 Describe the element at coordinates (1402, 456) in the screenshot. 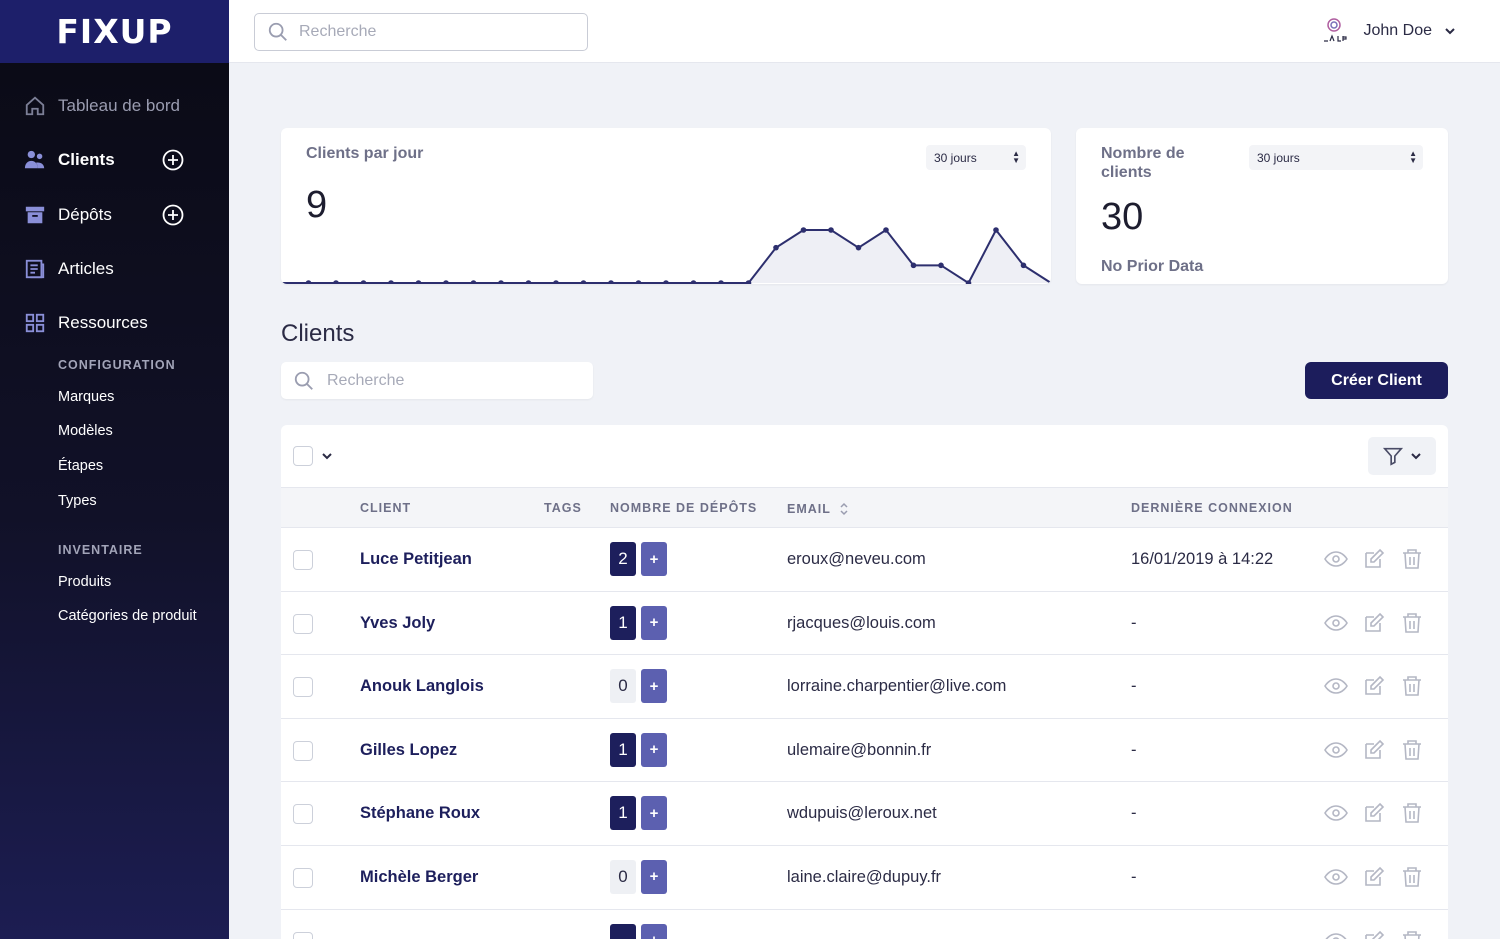

I see `filter-button` at that location.